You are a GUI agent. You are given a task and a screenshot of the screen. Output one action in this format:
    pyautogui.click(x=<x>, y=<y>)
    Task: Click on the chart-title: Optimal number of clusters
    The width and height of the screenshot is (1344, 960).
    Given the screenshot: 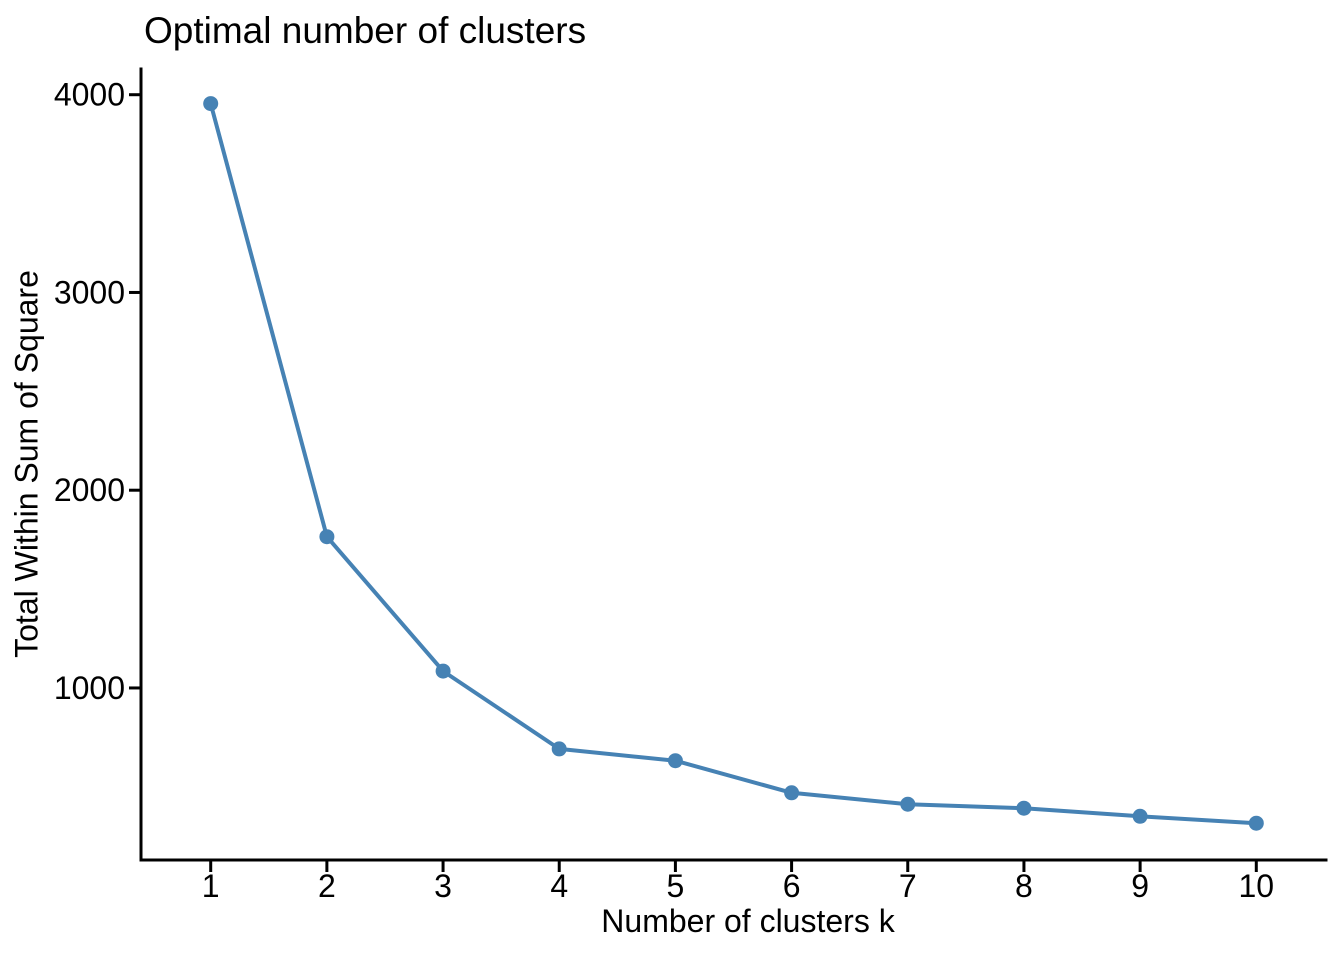 What is the action you would take?
    pyautogui.click(x=365, y=30)
    